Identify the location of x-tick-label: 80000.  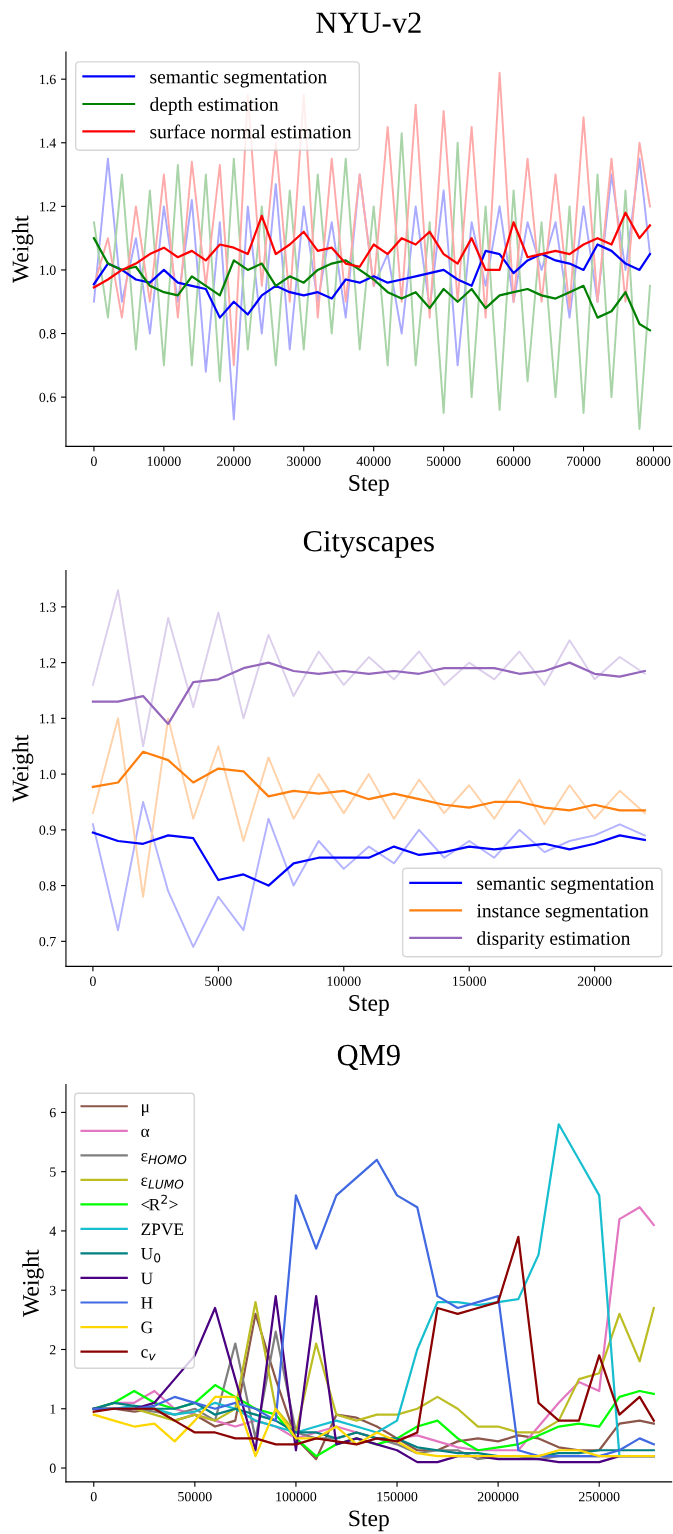
(653, 461).